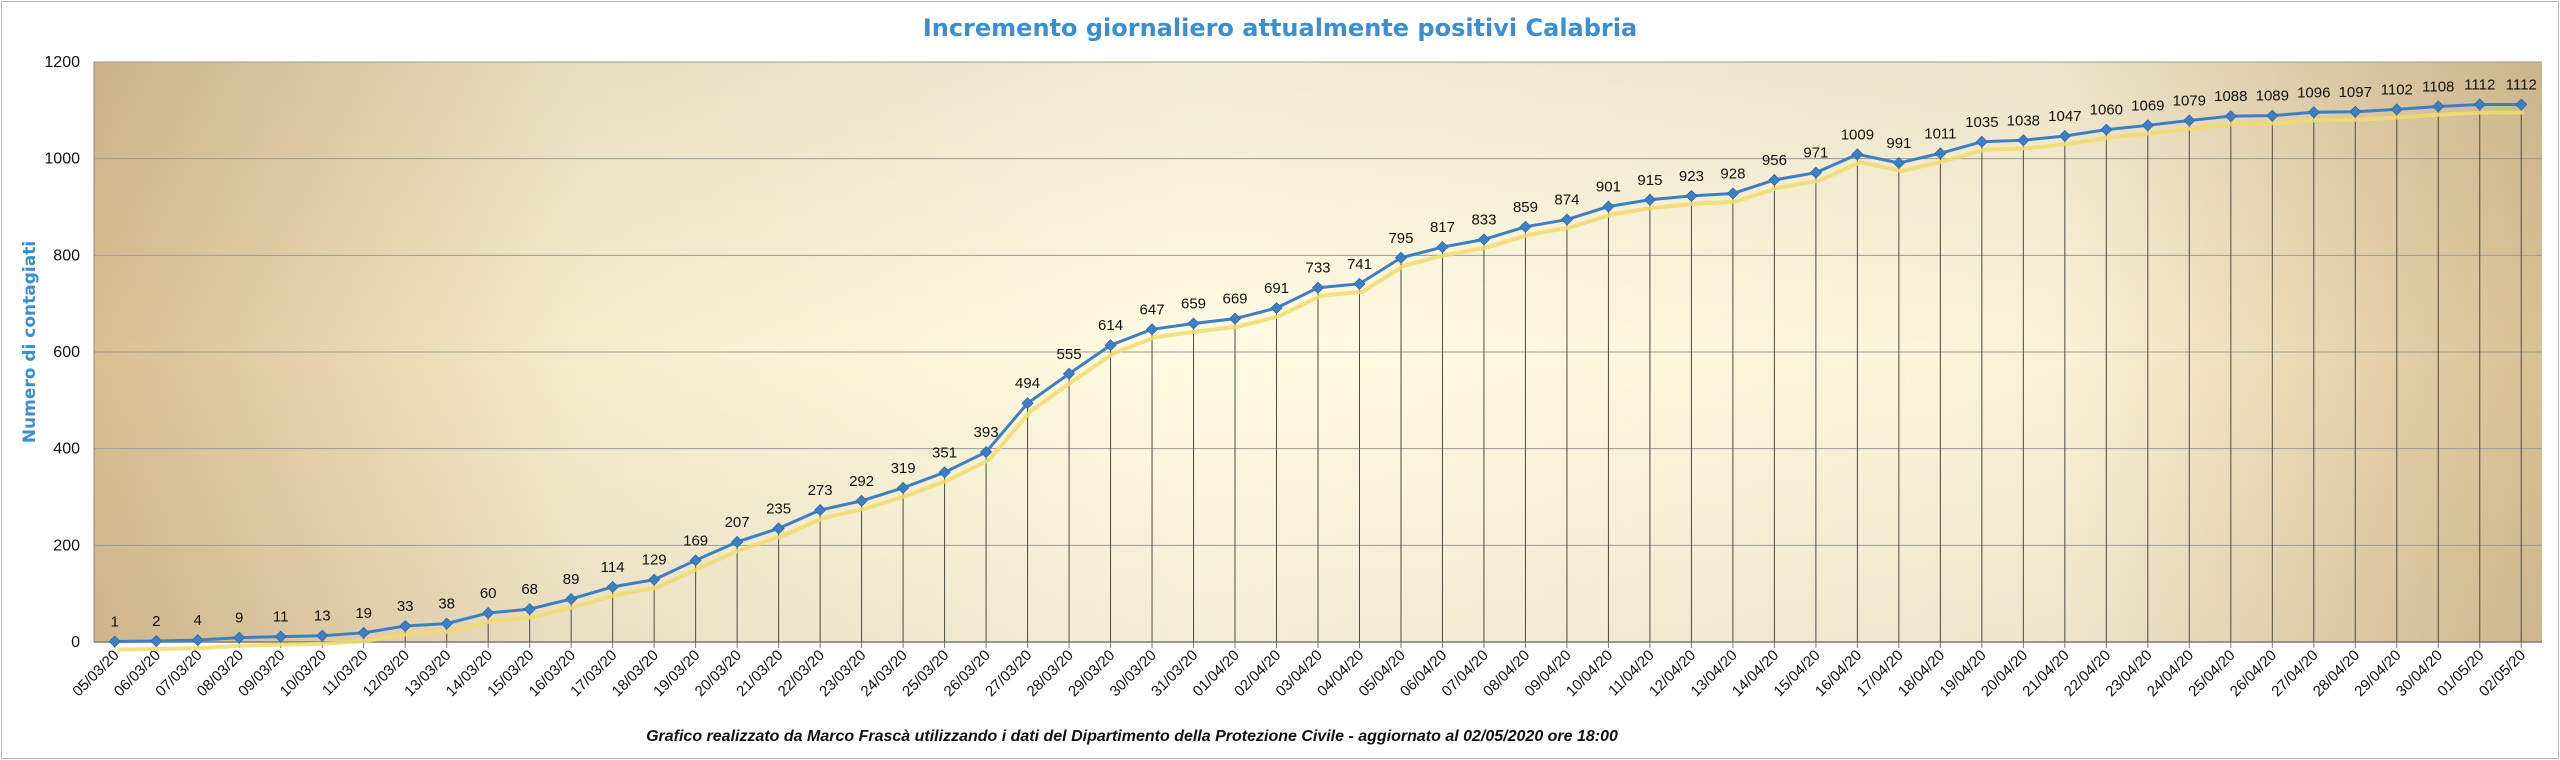  Describe the element at coordinates (1691, 176) in the screenshot. I see `data-label: 923` at that location.